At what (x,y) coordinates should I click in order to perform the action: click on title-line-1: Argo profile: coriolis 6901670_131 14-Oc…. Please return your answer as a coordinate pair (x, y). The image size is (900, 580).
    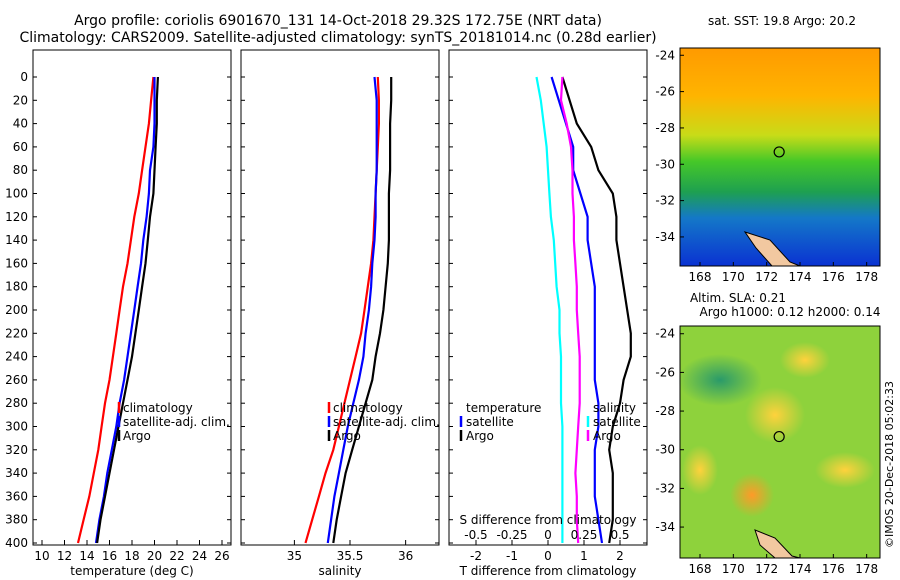
    Looking at the image, I should click on (338, 21).